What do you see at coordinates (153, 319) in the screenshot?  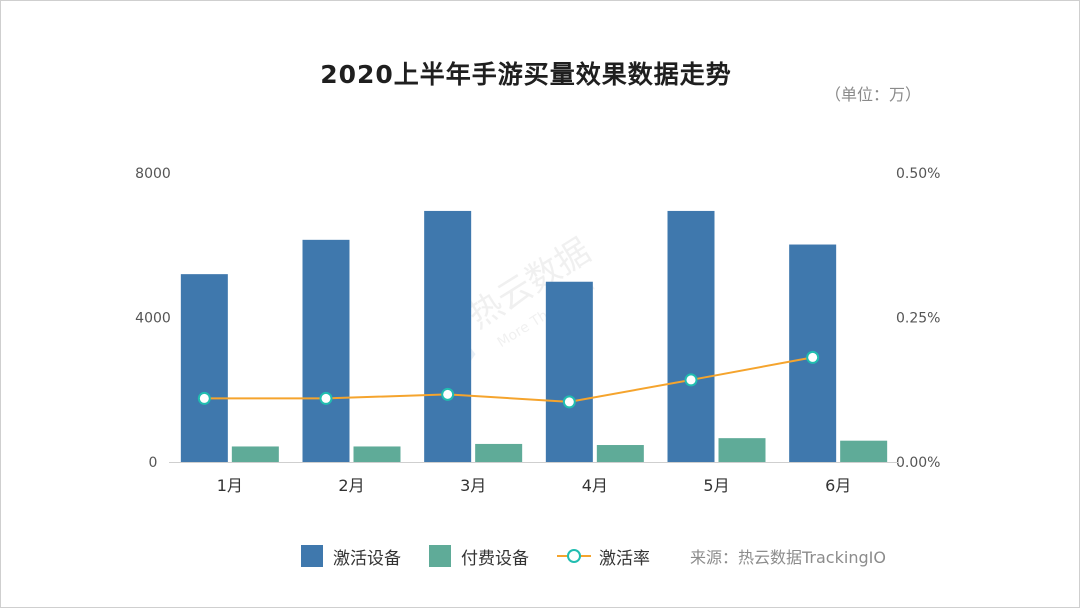 I see `y-left-tick-label: 4000` at bounding box center [153, 319].